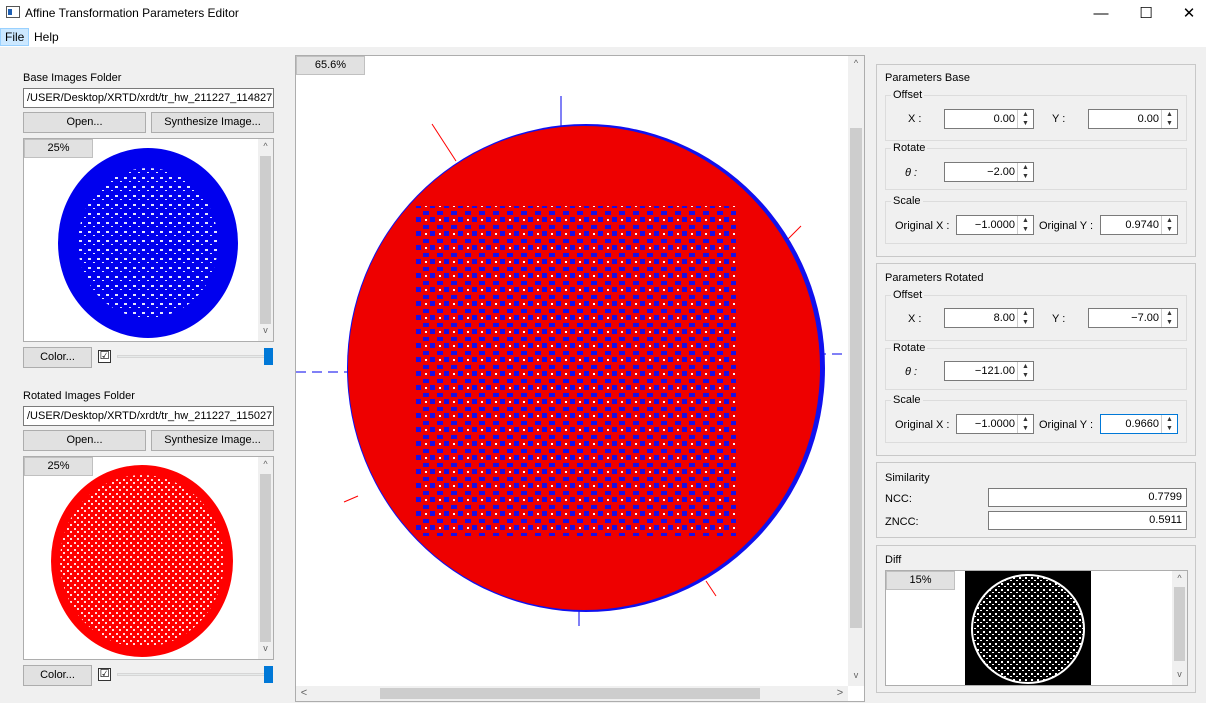  What do you see at coordinates (1036, 169) in the screenshot?
I see `base-rotate-group` at bounding box center [1036, 169].